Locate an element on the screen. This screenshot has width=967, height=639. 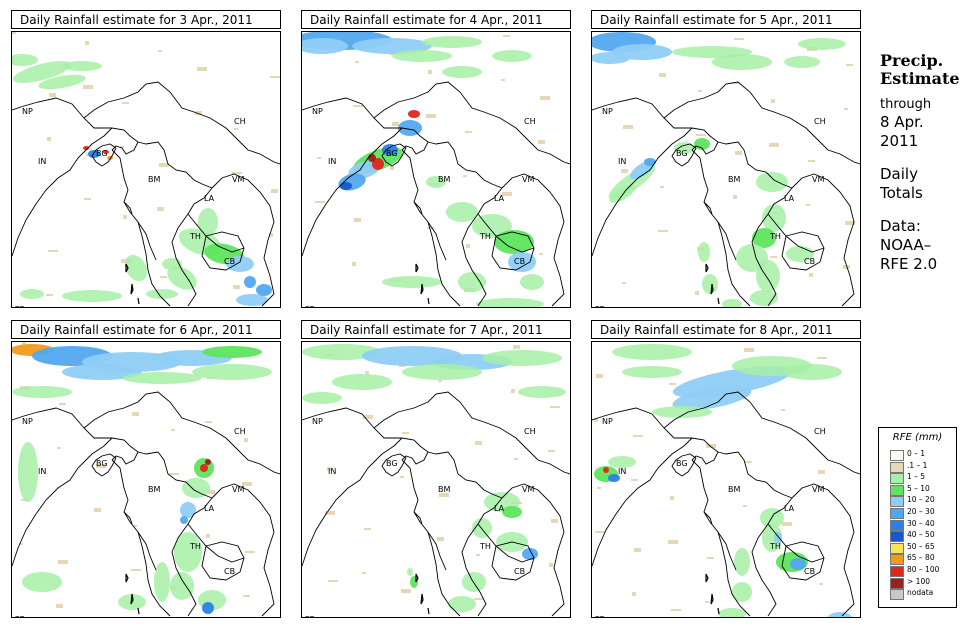
country-label: VM is located at coordinates (818, 489).